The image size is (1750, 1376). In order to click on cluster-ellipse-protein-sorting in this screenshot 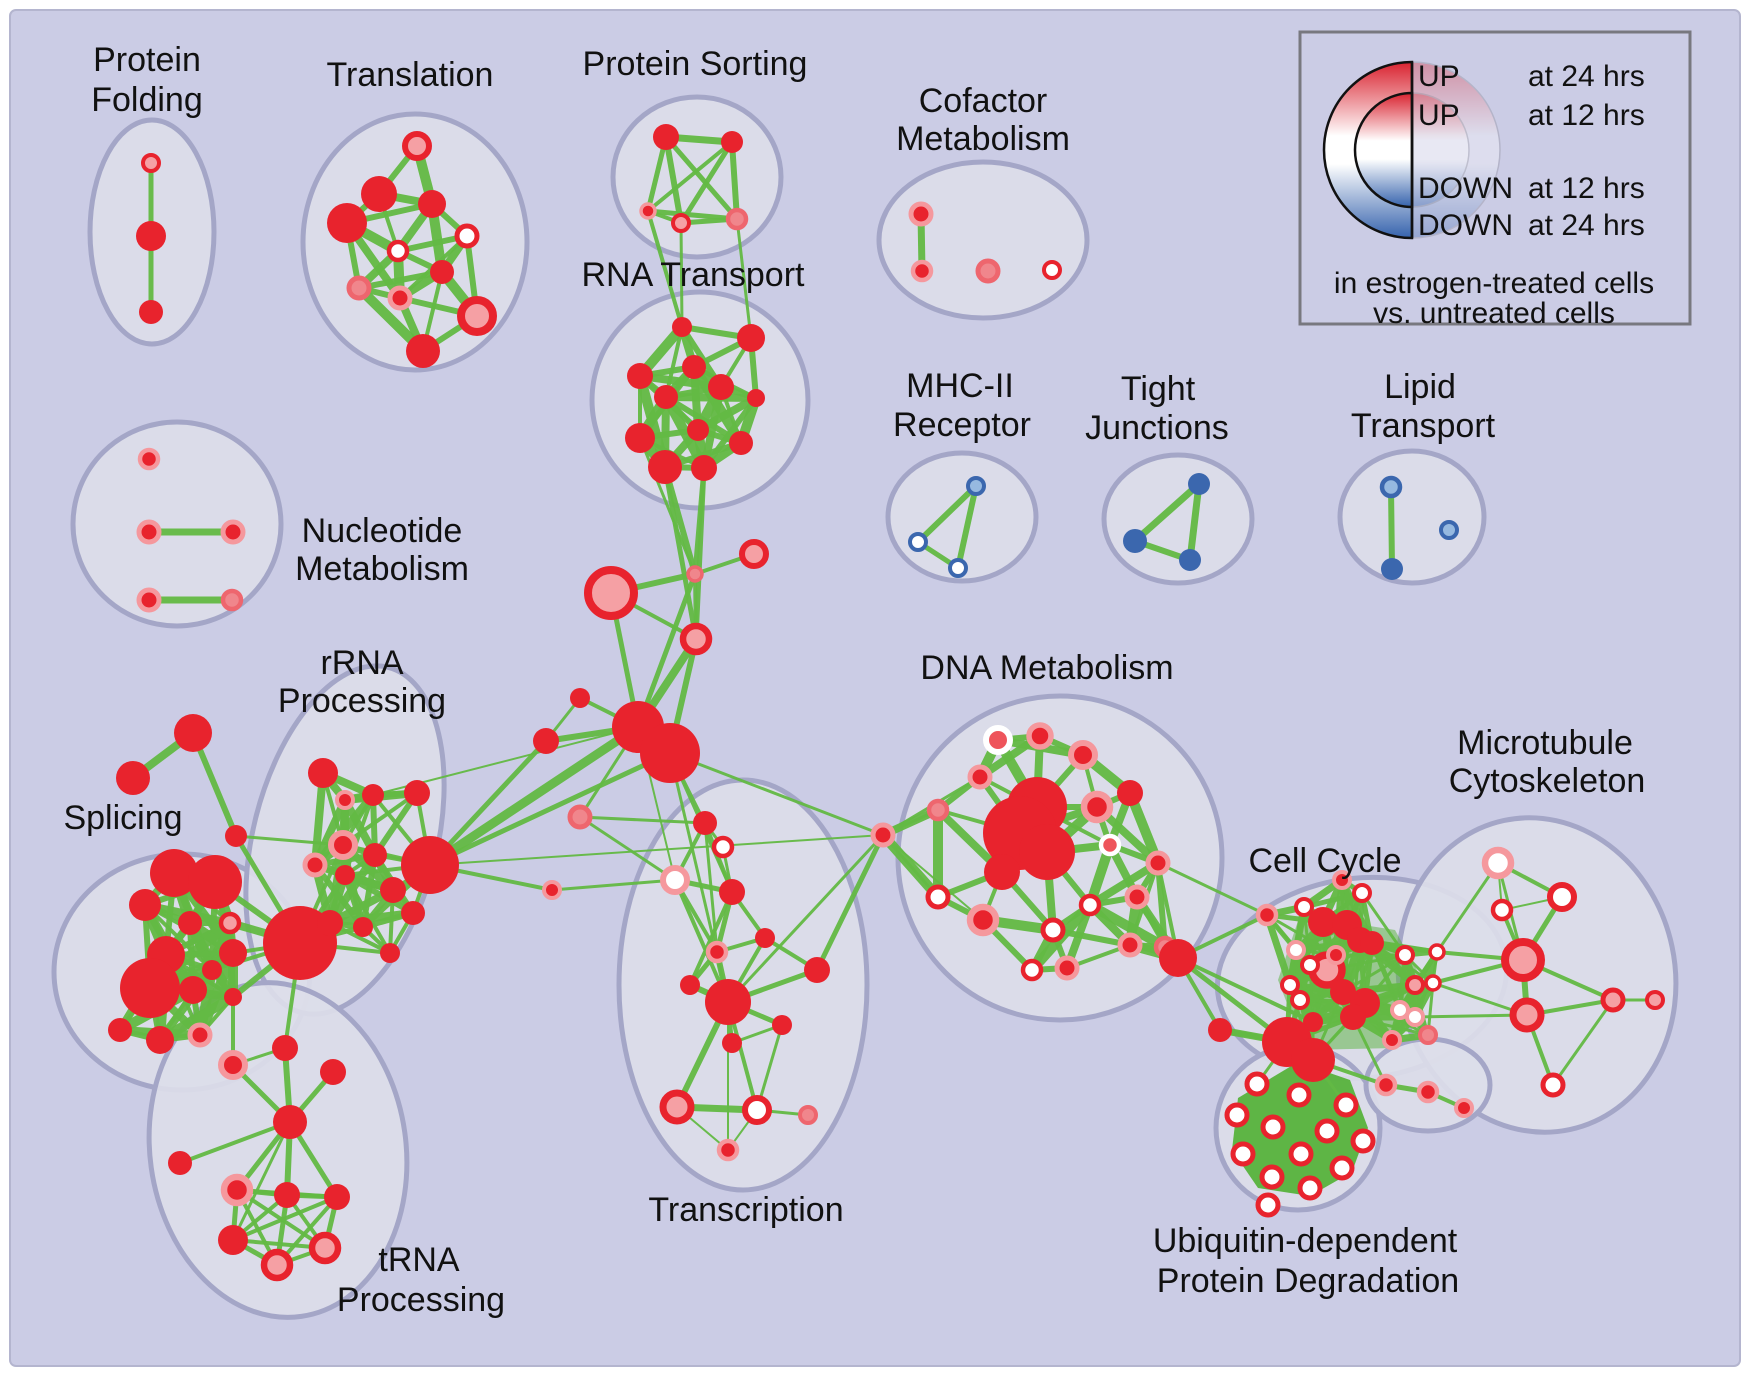, I will do `click(697, 177)`.